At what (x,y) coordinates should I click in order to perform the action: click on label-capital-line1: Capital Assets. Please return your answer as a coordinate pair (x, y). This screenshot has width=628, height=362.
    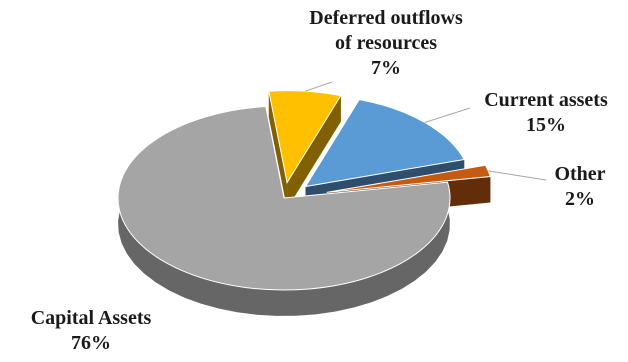
    Looking at the image, I should click on (91, 318).